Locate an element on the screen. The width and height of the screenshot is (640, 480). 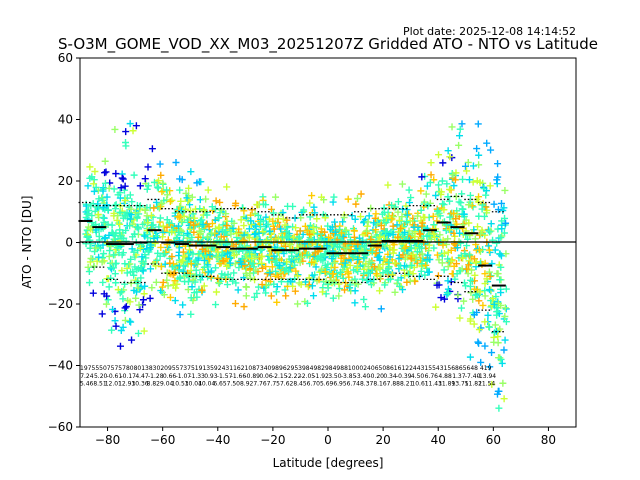
x-axis: −80 −60 −40 −20 0 20 40 60 80 is located at coordinates (325, 437).